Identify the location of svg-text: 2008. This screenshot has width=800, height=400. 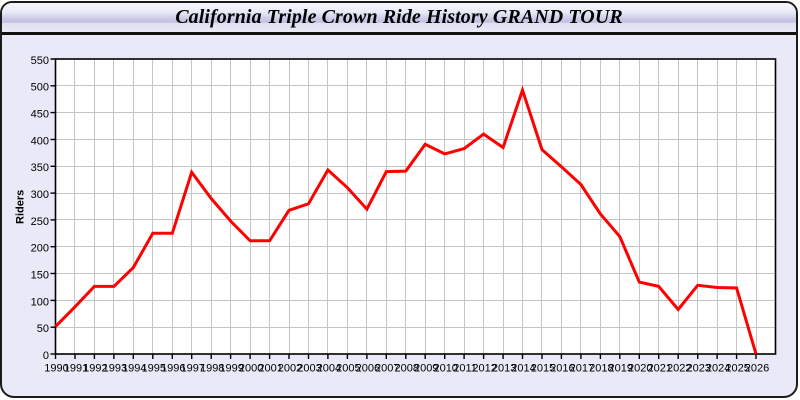
(407, 368).